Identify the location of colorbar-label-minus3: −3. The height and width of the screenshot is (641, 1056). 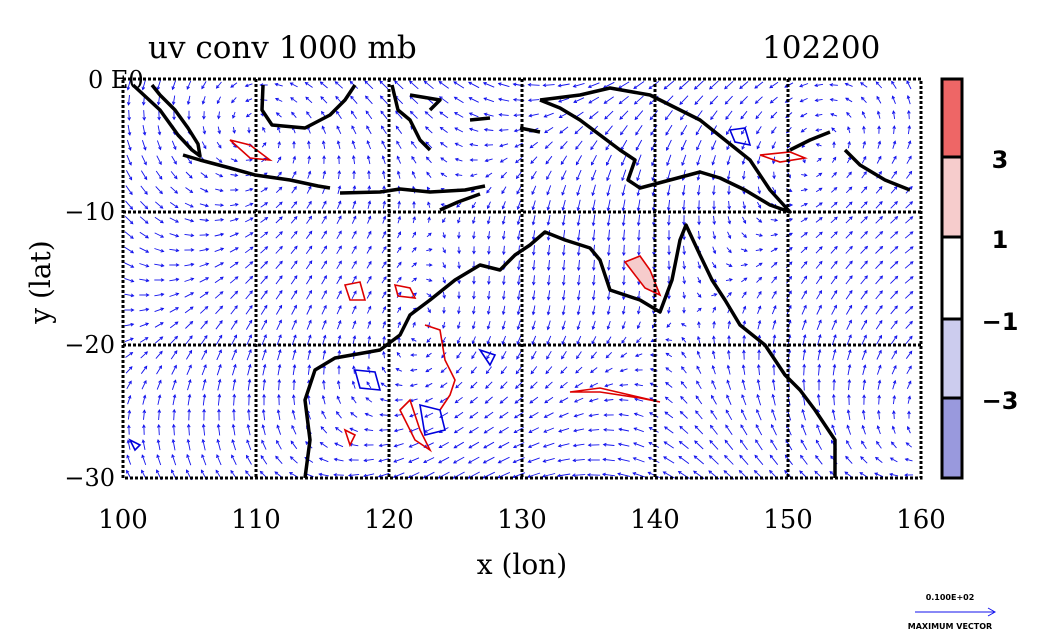
(1000, 401).